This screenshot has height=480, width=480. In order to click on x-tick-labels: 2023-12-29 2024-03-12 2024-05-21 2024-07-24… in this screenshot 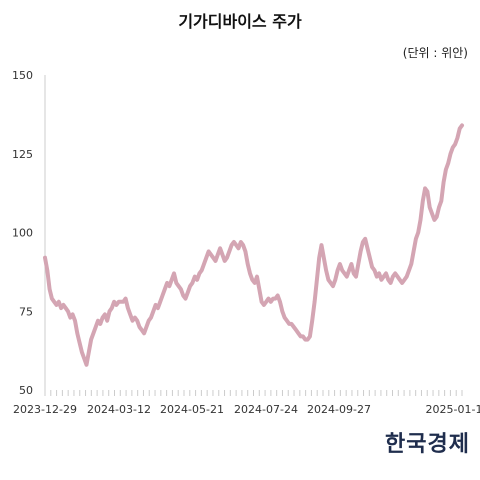, I will do `click(246, 409)`.